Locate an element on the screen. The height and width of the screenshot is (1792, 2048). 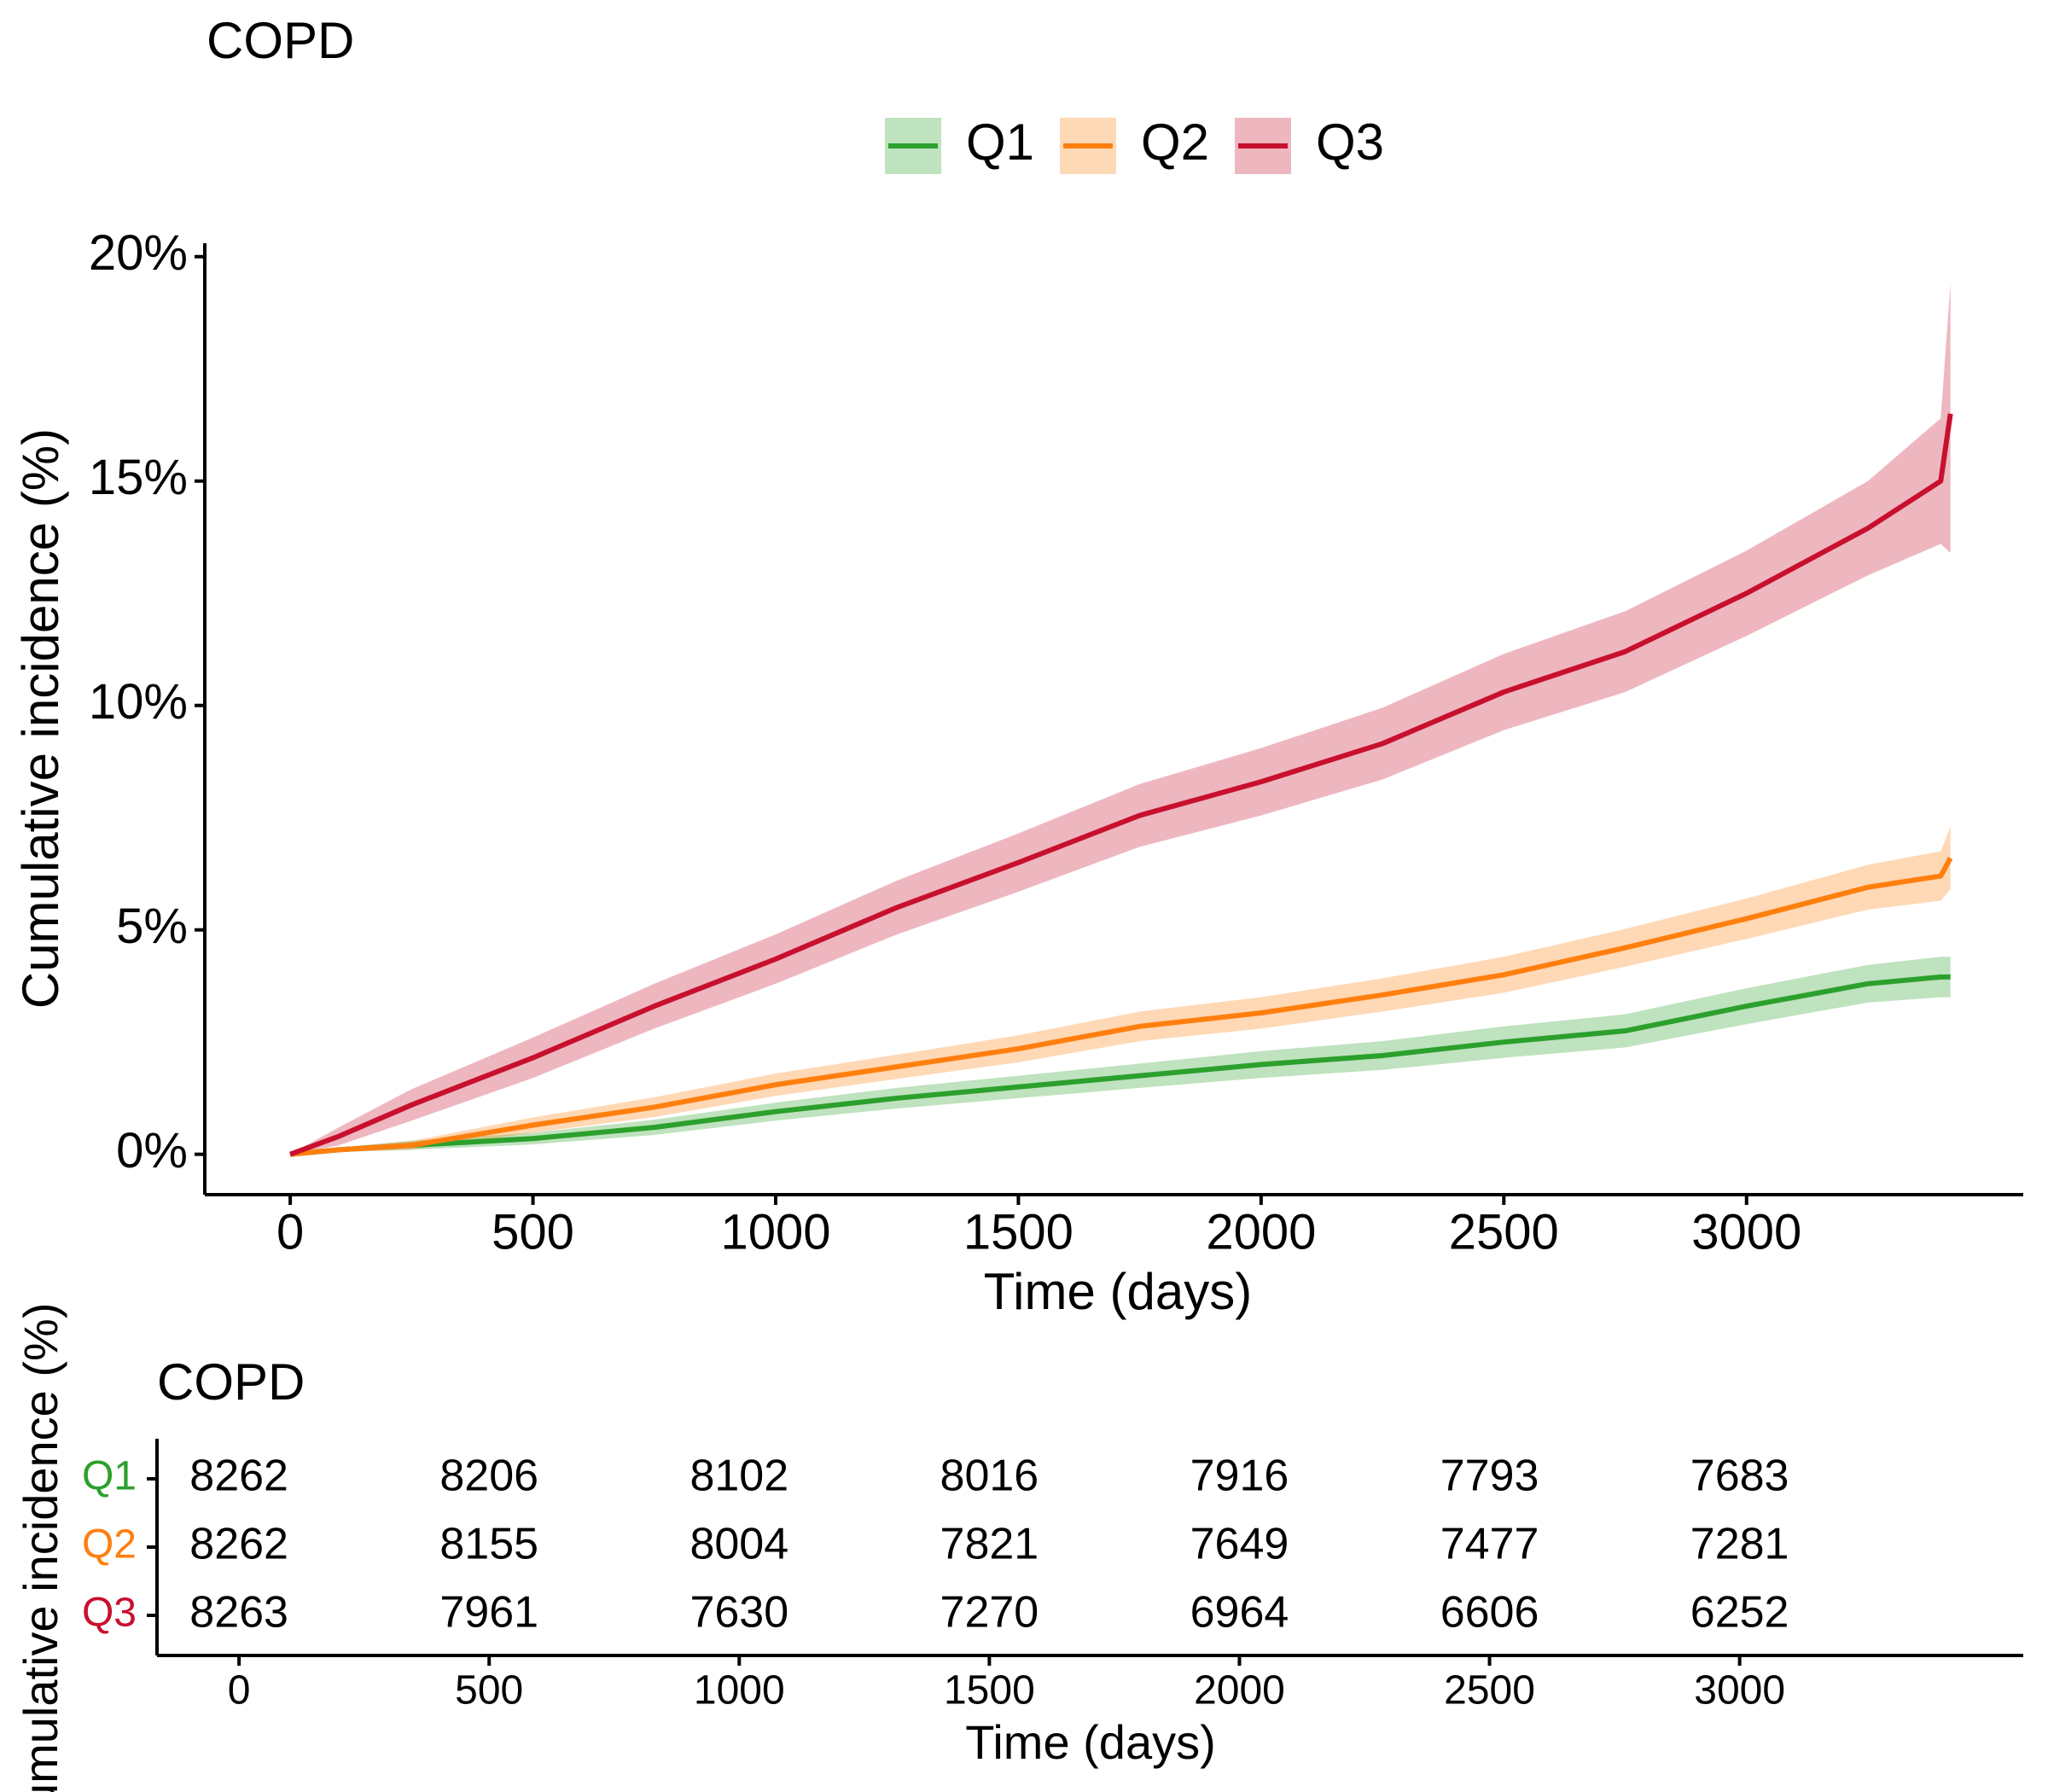
table-x-axis-title: Time (days) is located at coordinates (1090, 1742).